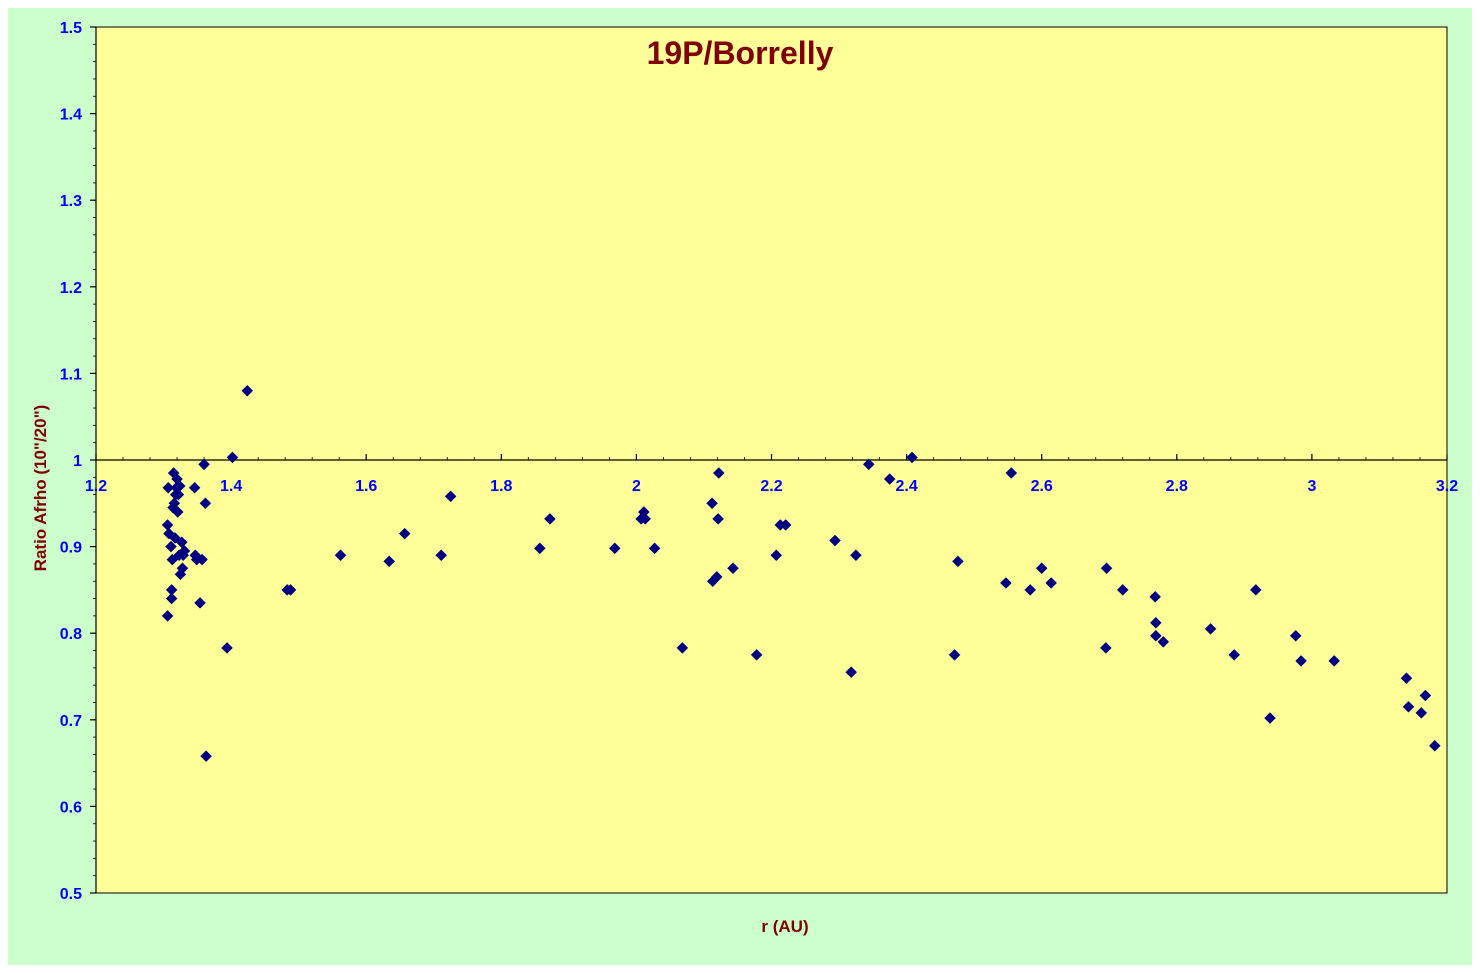 This screenshot has height=973, width=1480. I want to click on x-tick-labels: 1.2 1.4 1.6 1.8 2 2.2 2.4 2.6 2.8 3 3.2, so click(771, 486).